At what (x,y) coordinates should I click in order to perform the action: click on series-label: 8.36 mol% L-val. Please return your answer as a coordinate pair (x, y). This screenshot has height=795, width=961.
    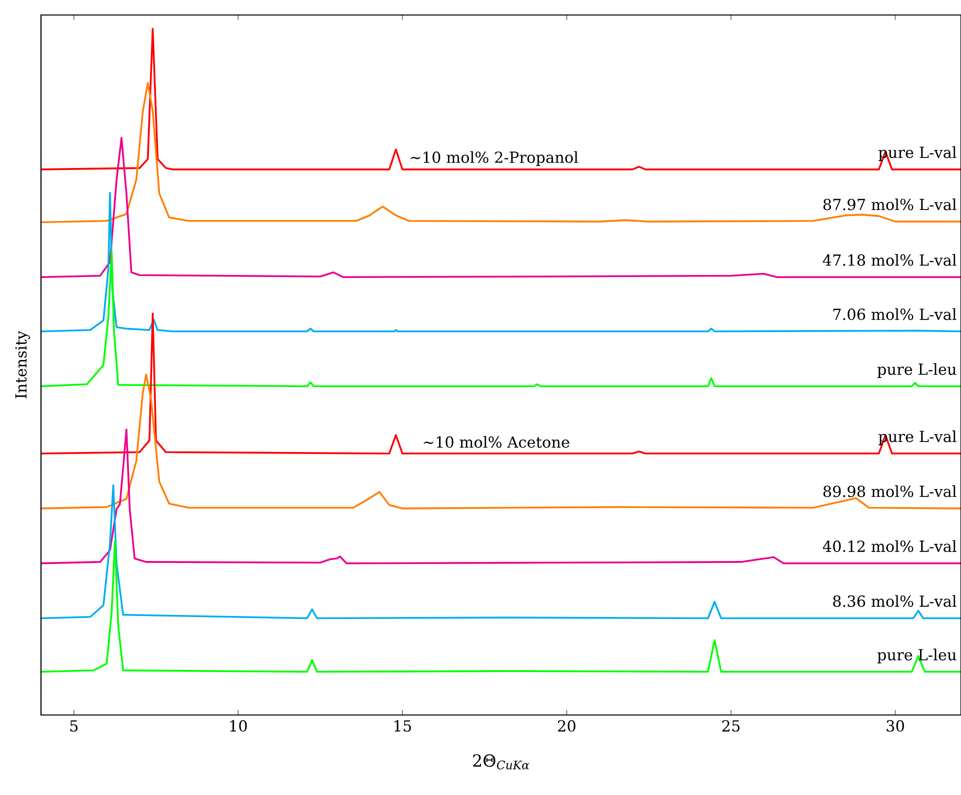
    Looking at the image, I should click on (894, 601).